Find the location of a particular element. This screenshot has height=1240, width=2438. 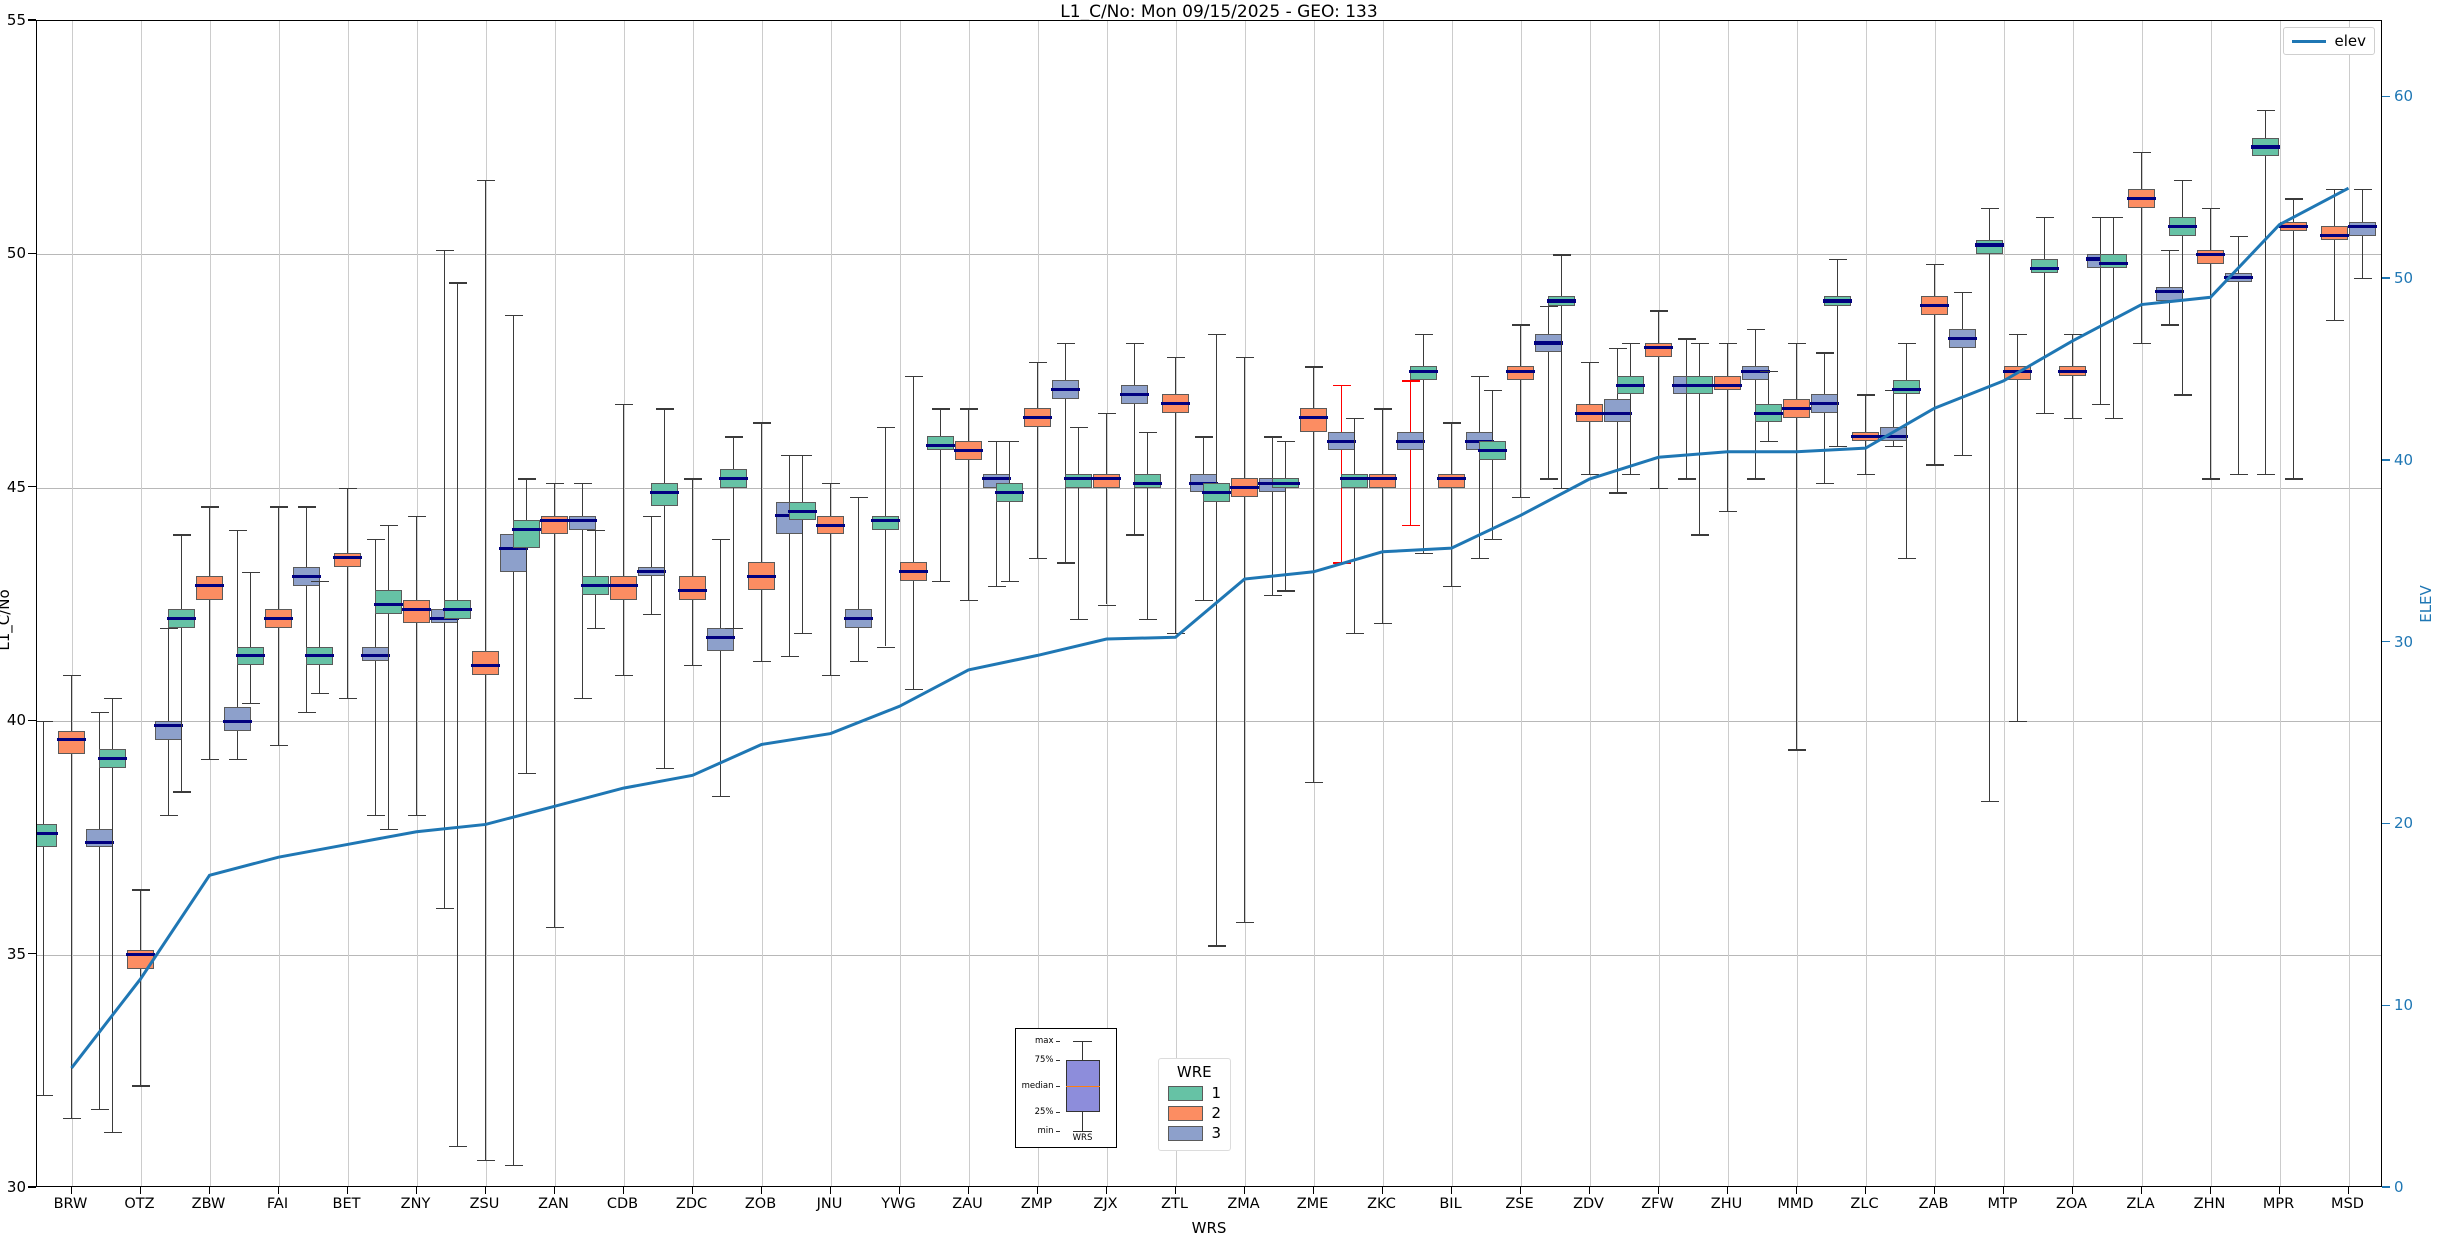

y-tick-label-left: 40 is located at coordinates (16, 720).